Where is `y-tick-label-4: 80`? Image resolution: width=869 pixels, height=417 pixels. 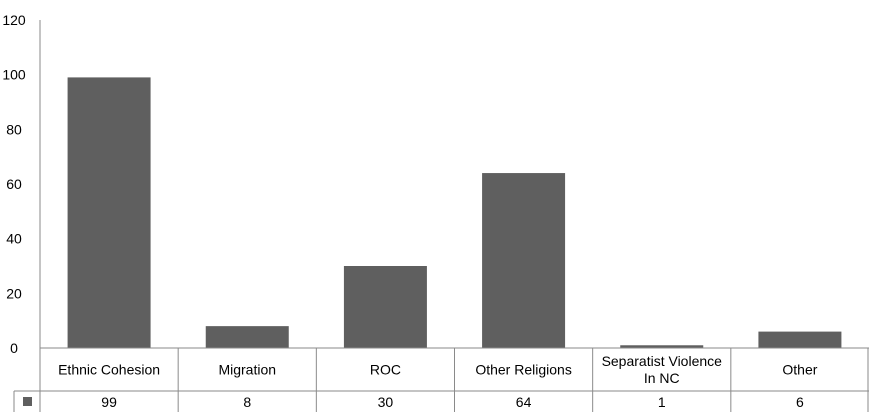
y-tick-label-4: 80 is located at coordinates (14, 129).